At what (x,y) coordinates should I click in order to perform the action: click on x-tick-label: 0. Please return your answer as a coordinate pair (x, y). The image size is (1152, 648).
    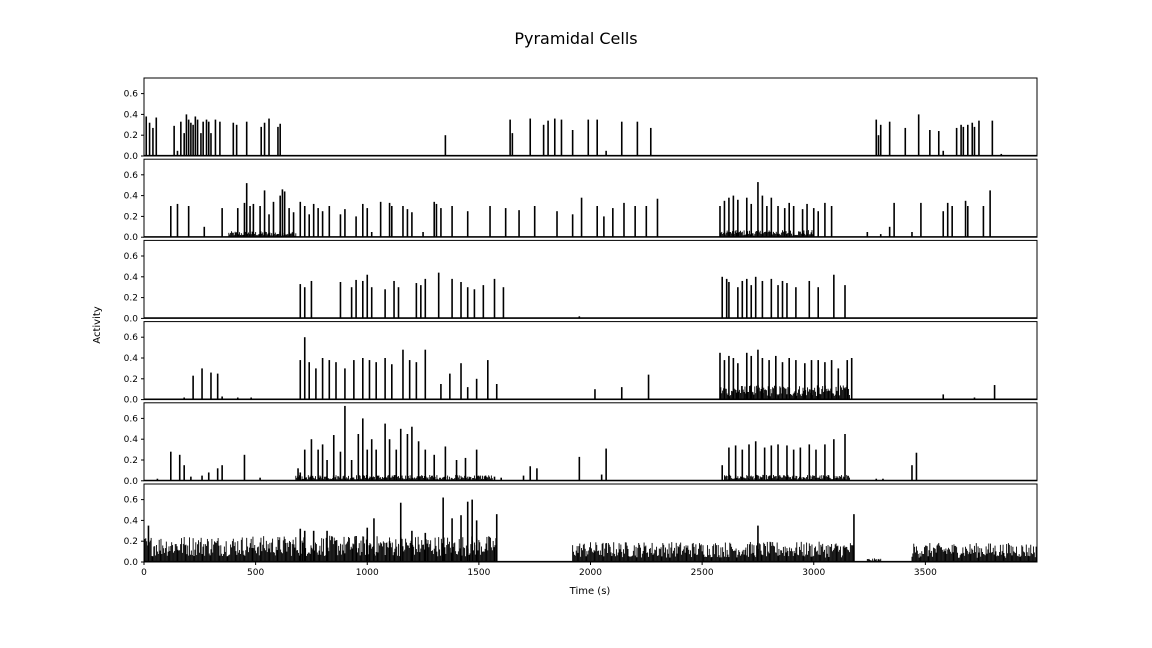
    Looking at the image, I should click on (144, 573).